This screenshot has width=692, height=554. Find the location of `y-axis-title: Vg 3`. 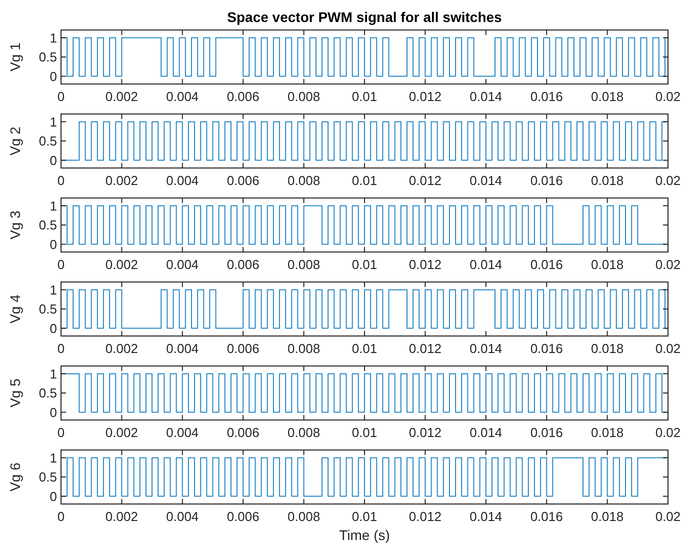

y-axis-title: Vg 3 is located at coordinates (15, 225).